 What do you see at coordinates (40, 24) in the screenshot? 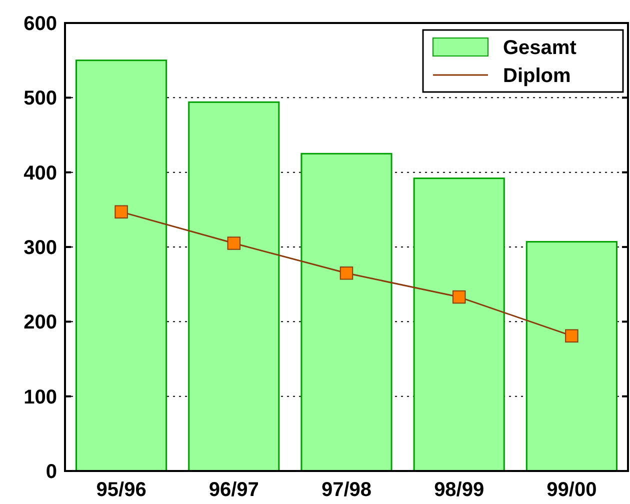
I see `y-tick-label: 600` at bounding box center [40, 24].